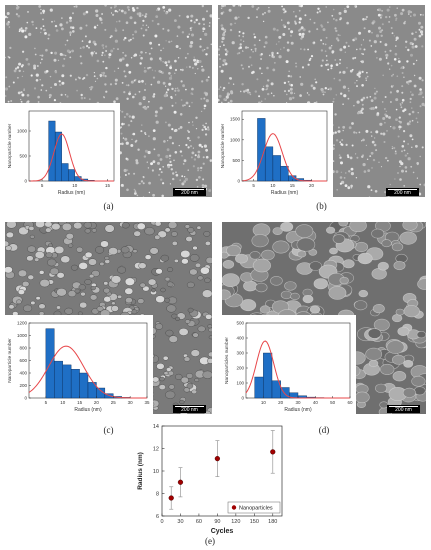  Describe the element at coordinates (227, 360) in the screenshot. I see `y-axis-label: Nanoparticles number` at that location.